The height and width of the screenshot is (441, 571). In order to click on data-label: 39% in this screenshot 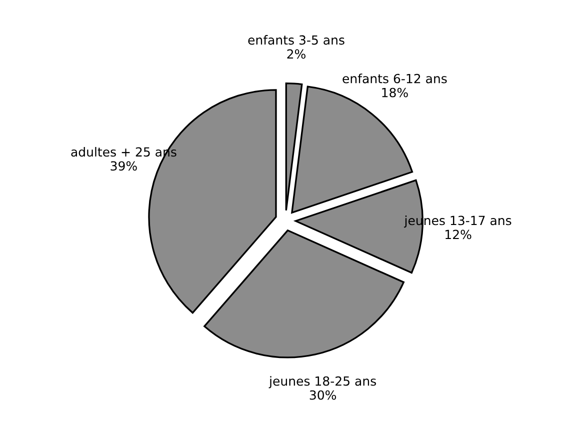, I will do `click(123, 166)`.